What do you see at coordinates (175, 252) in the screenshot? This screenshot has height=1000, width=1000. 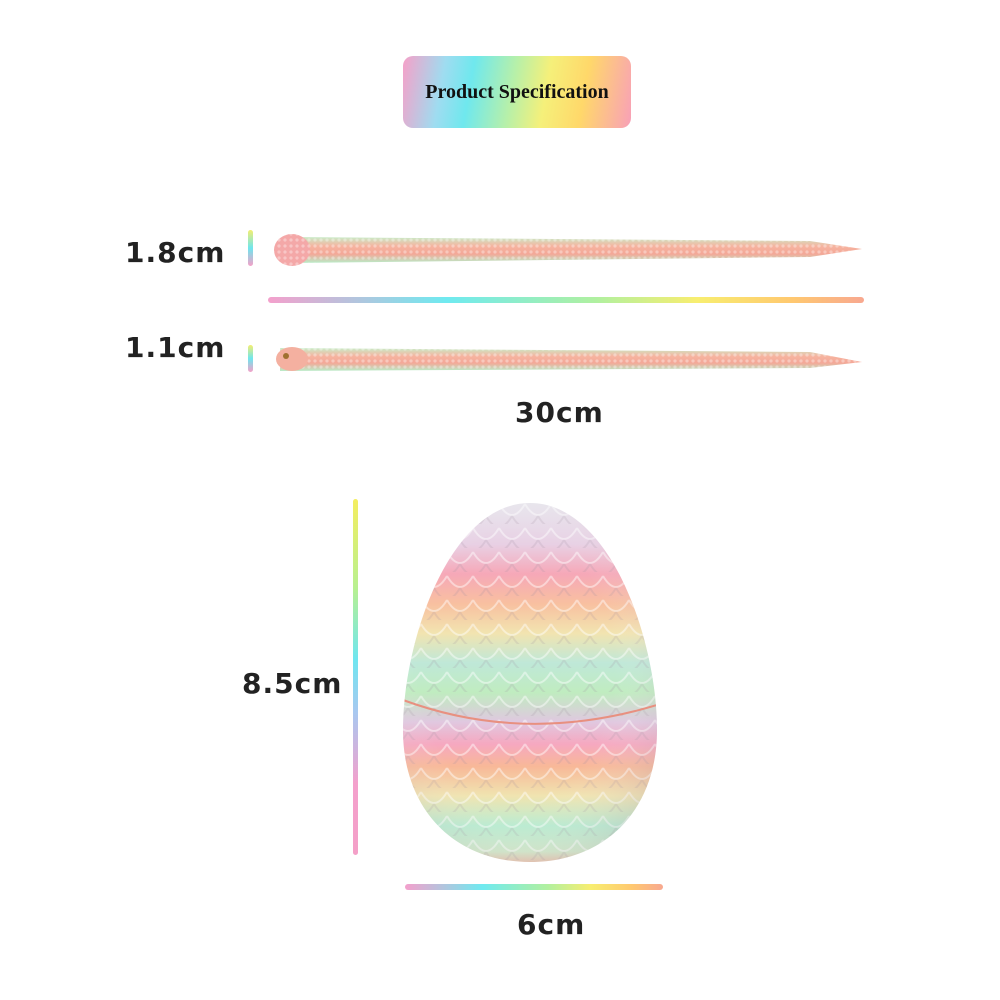 I see `large-snake-diameter-label: 1.8cm` at bounding box center [175, 252].